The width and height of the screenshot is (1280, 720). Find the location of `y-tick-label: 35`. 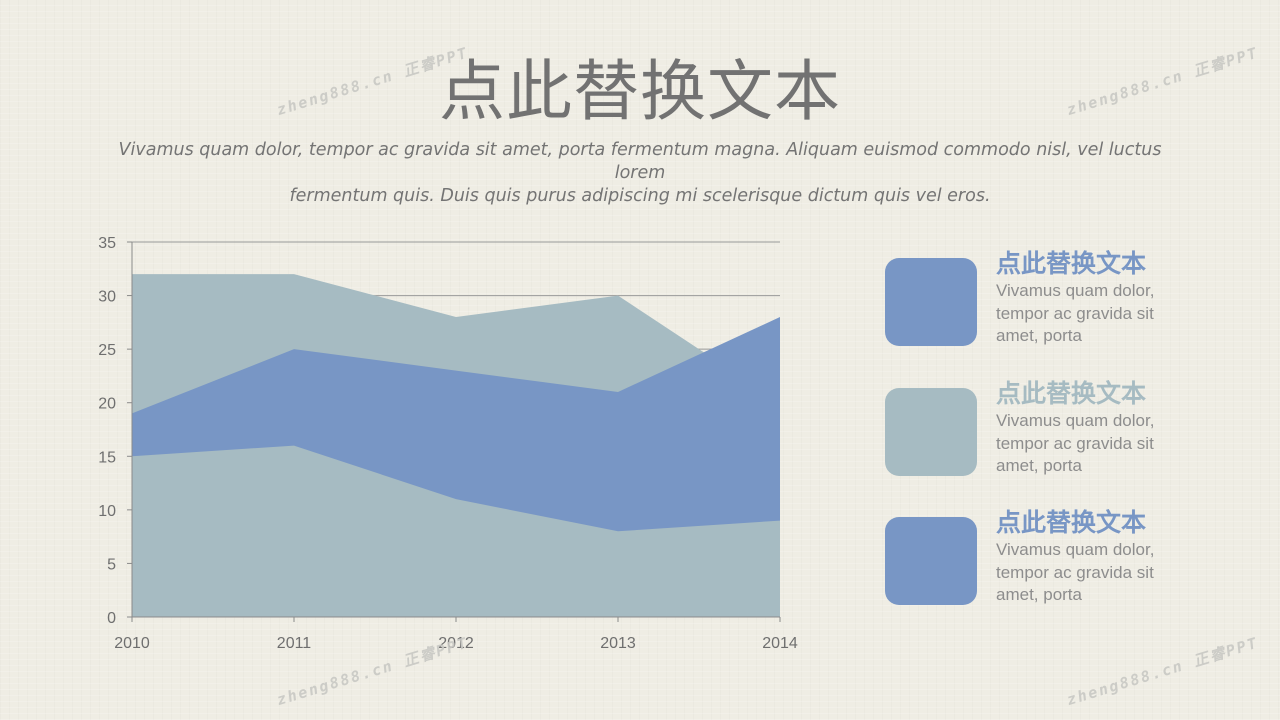

y-tick-label: 35 is located at coordinates (107, 243).